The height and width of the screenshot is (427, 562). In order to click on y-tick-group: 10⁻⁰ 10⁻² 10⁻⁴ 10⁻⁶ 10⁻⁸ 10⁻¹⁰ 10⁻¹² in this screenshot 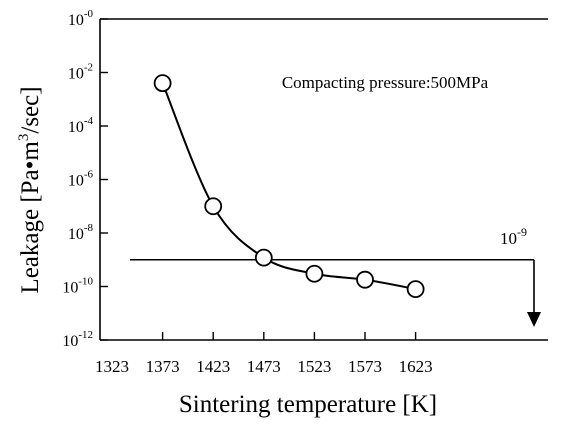, I will do `click(85, 179)`.